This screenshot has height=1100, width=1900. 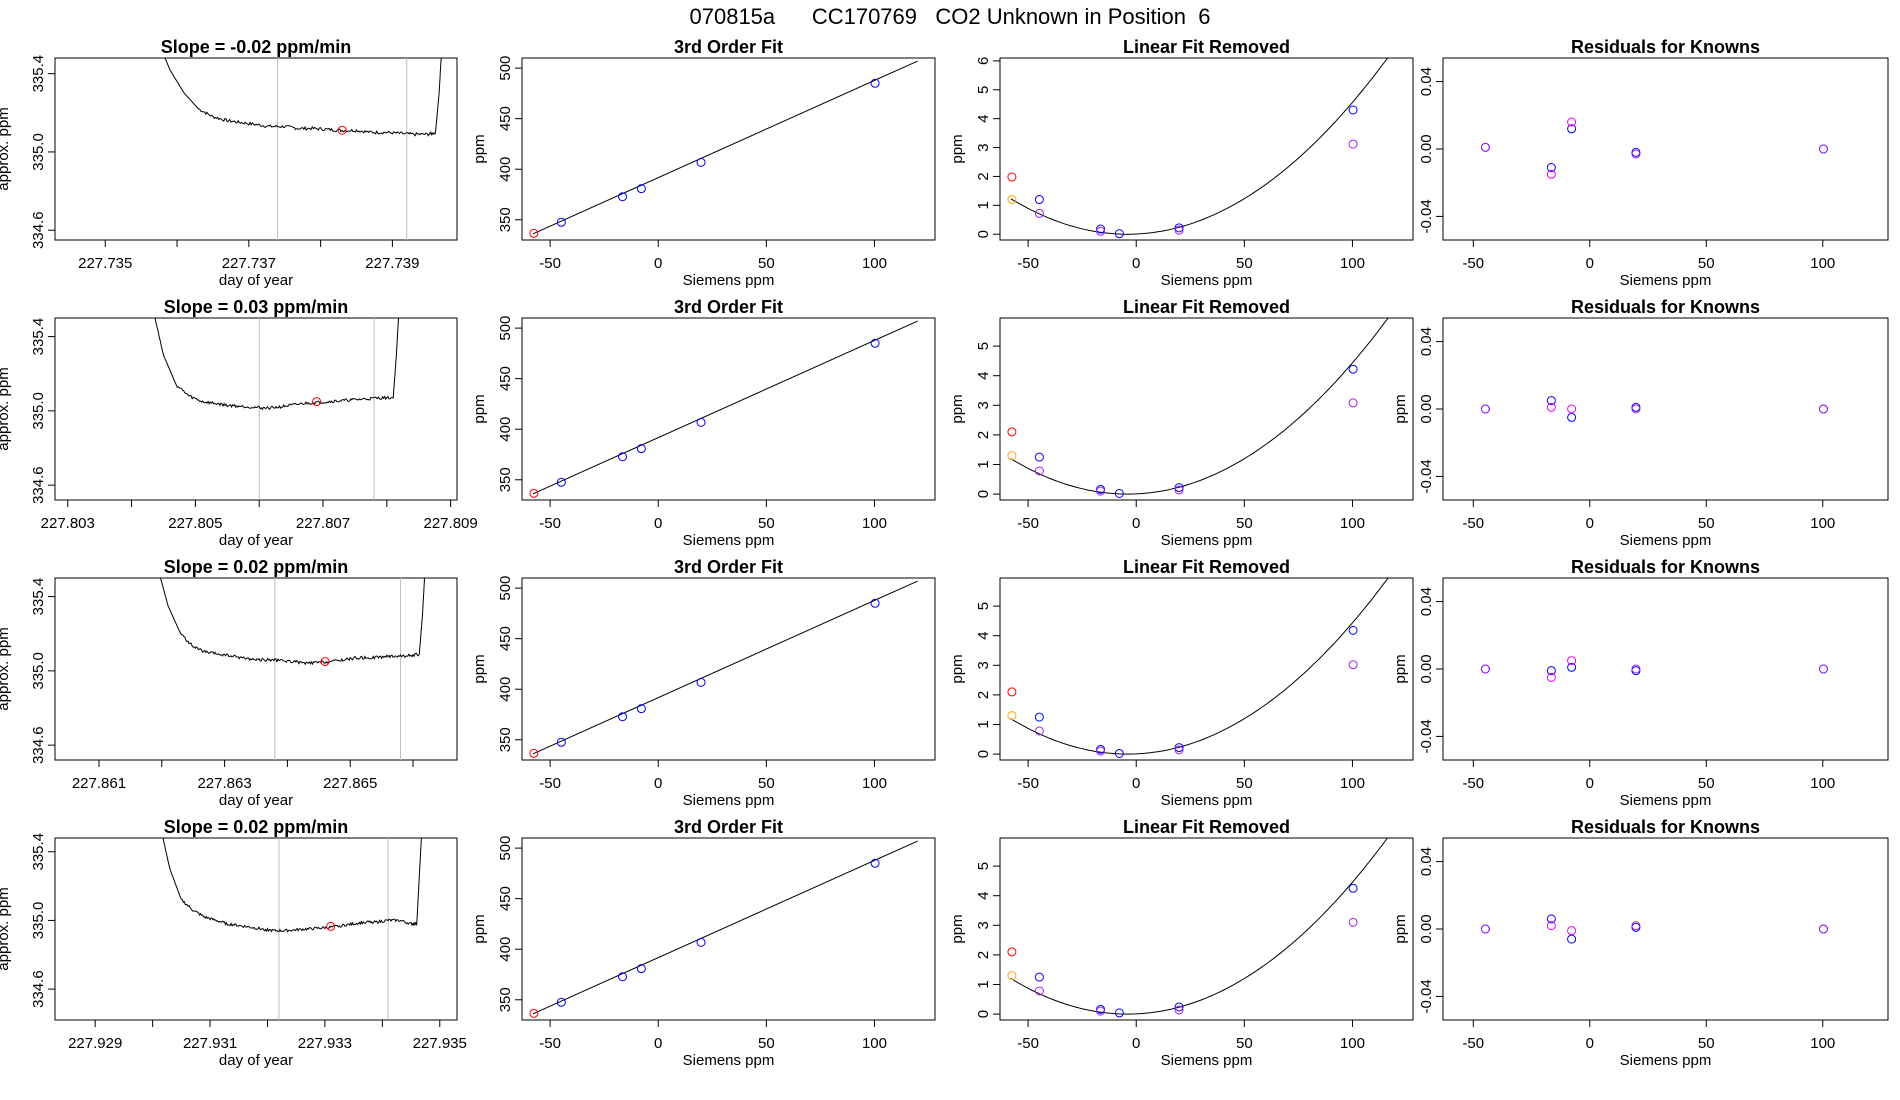 I want to click on y-tick-label: 5, so click(x=983, y=866).